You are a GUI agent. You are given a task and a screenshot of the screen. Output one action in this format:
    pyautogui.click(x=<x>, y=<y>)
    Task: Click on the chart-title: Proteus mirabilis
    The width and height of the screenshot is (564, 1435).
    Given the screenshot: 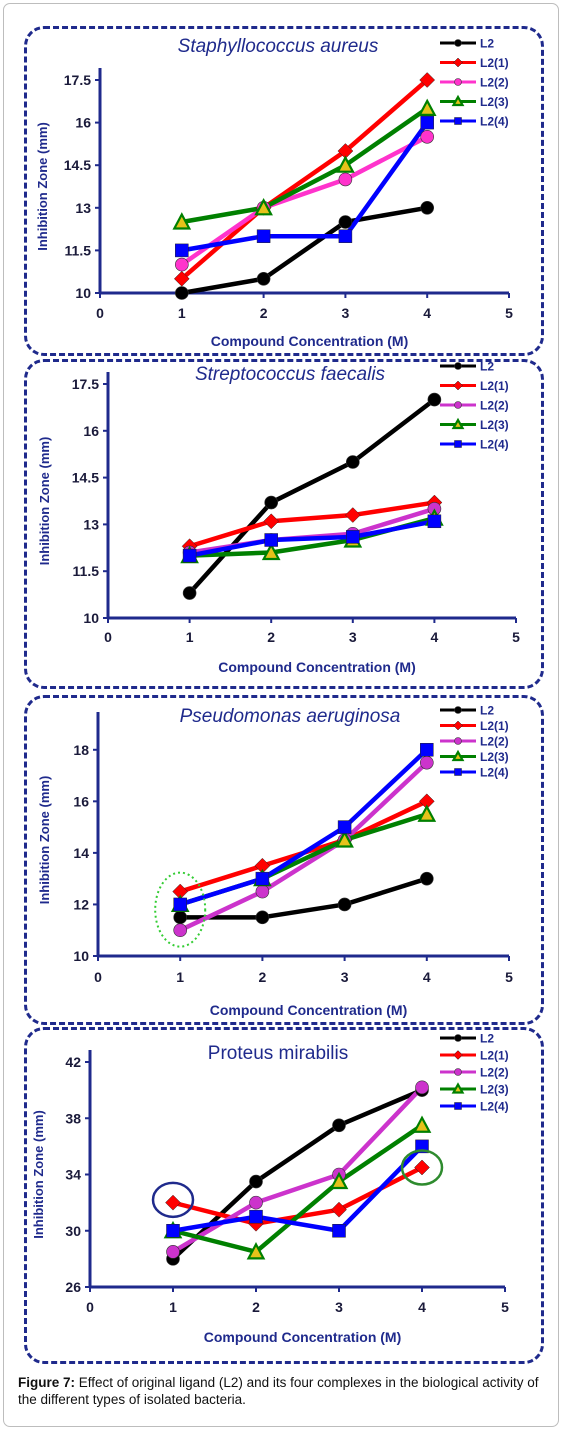 What is the action you would take?
    pyautogui.click(x=278, y=1053)
    